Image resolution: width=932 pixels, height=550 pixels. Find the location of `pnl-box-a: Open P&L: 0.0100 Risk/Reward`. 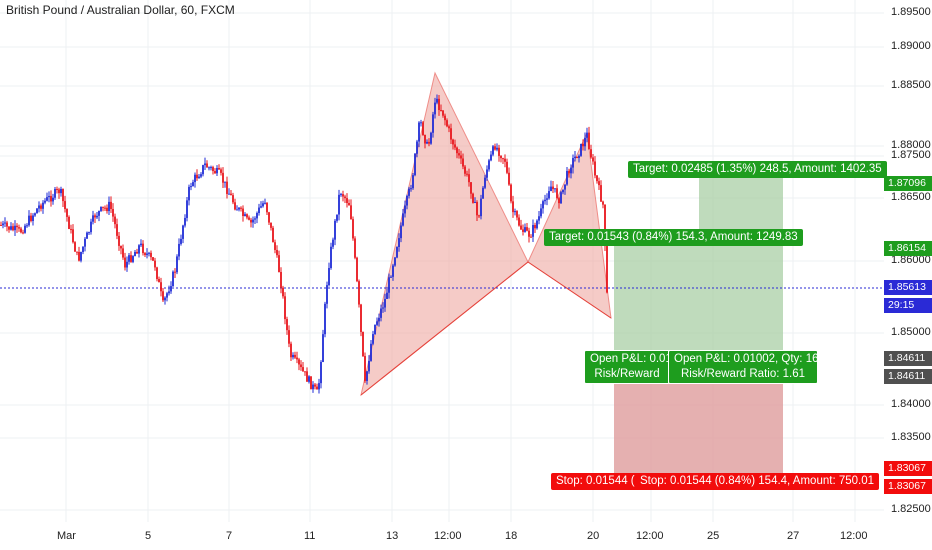

pnl-box-a: Open P&L: 0.0100 Risk/Reward is located at coordinates (627, 367).